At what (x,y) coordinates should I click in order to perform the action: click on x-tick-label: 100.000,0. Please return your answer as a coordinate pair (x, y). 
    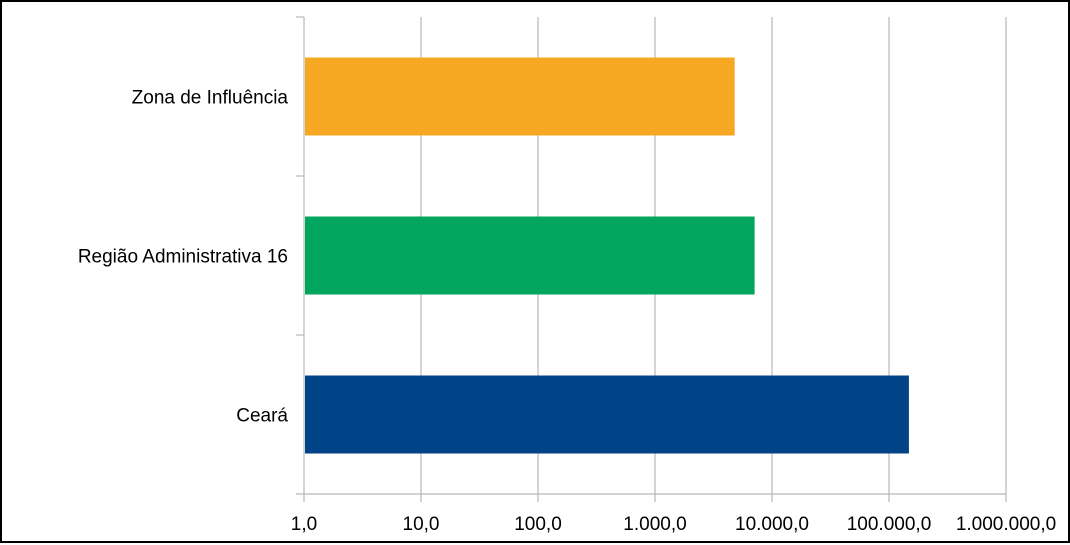
    Looking at the image, I should click on (889, 524).